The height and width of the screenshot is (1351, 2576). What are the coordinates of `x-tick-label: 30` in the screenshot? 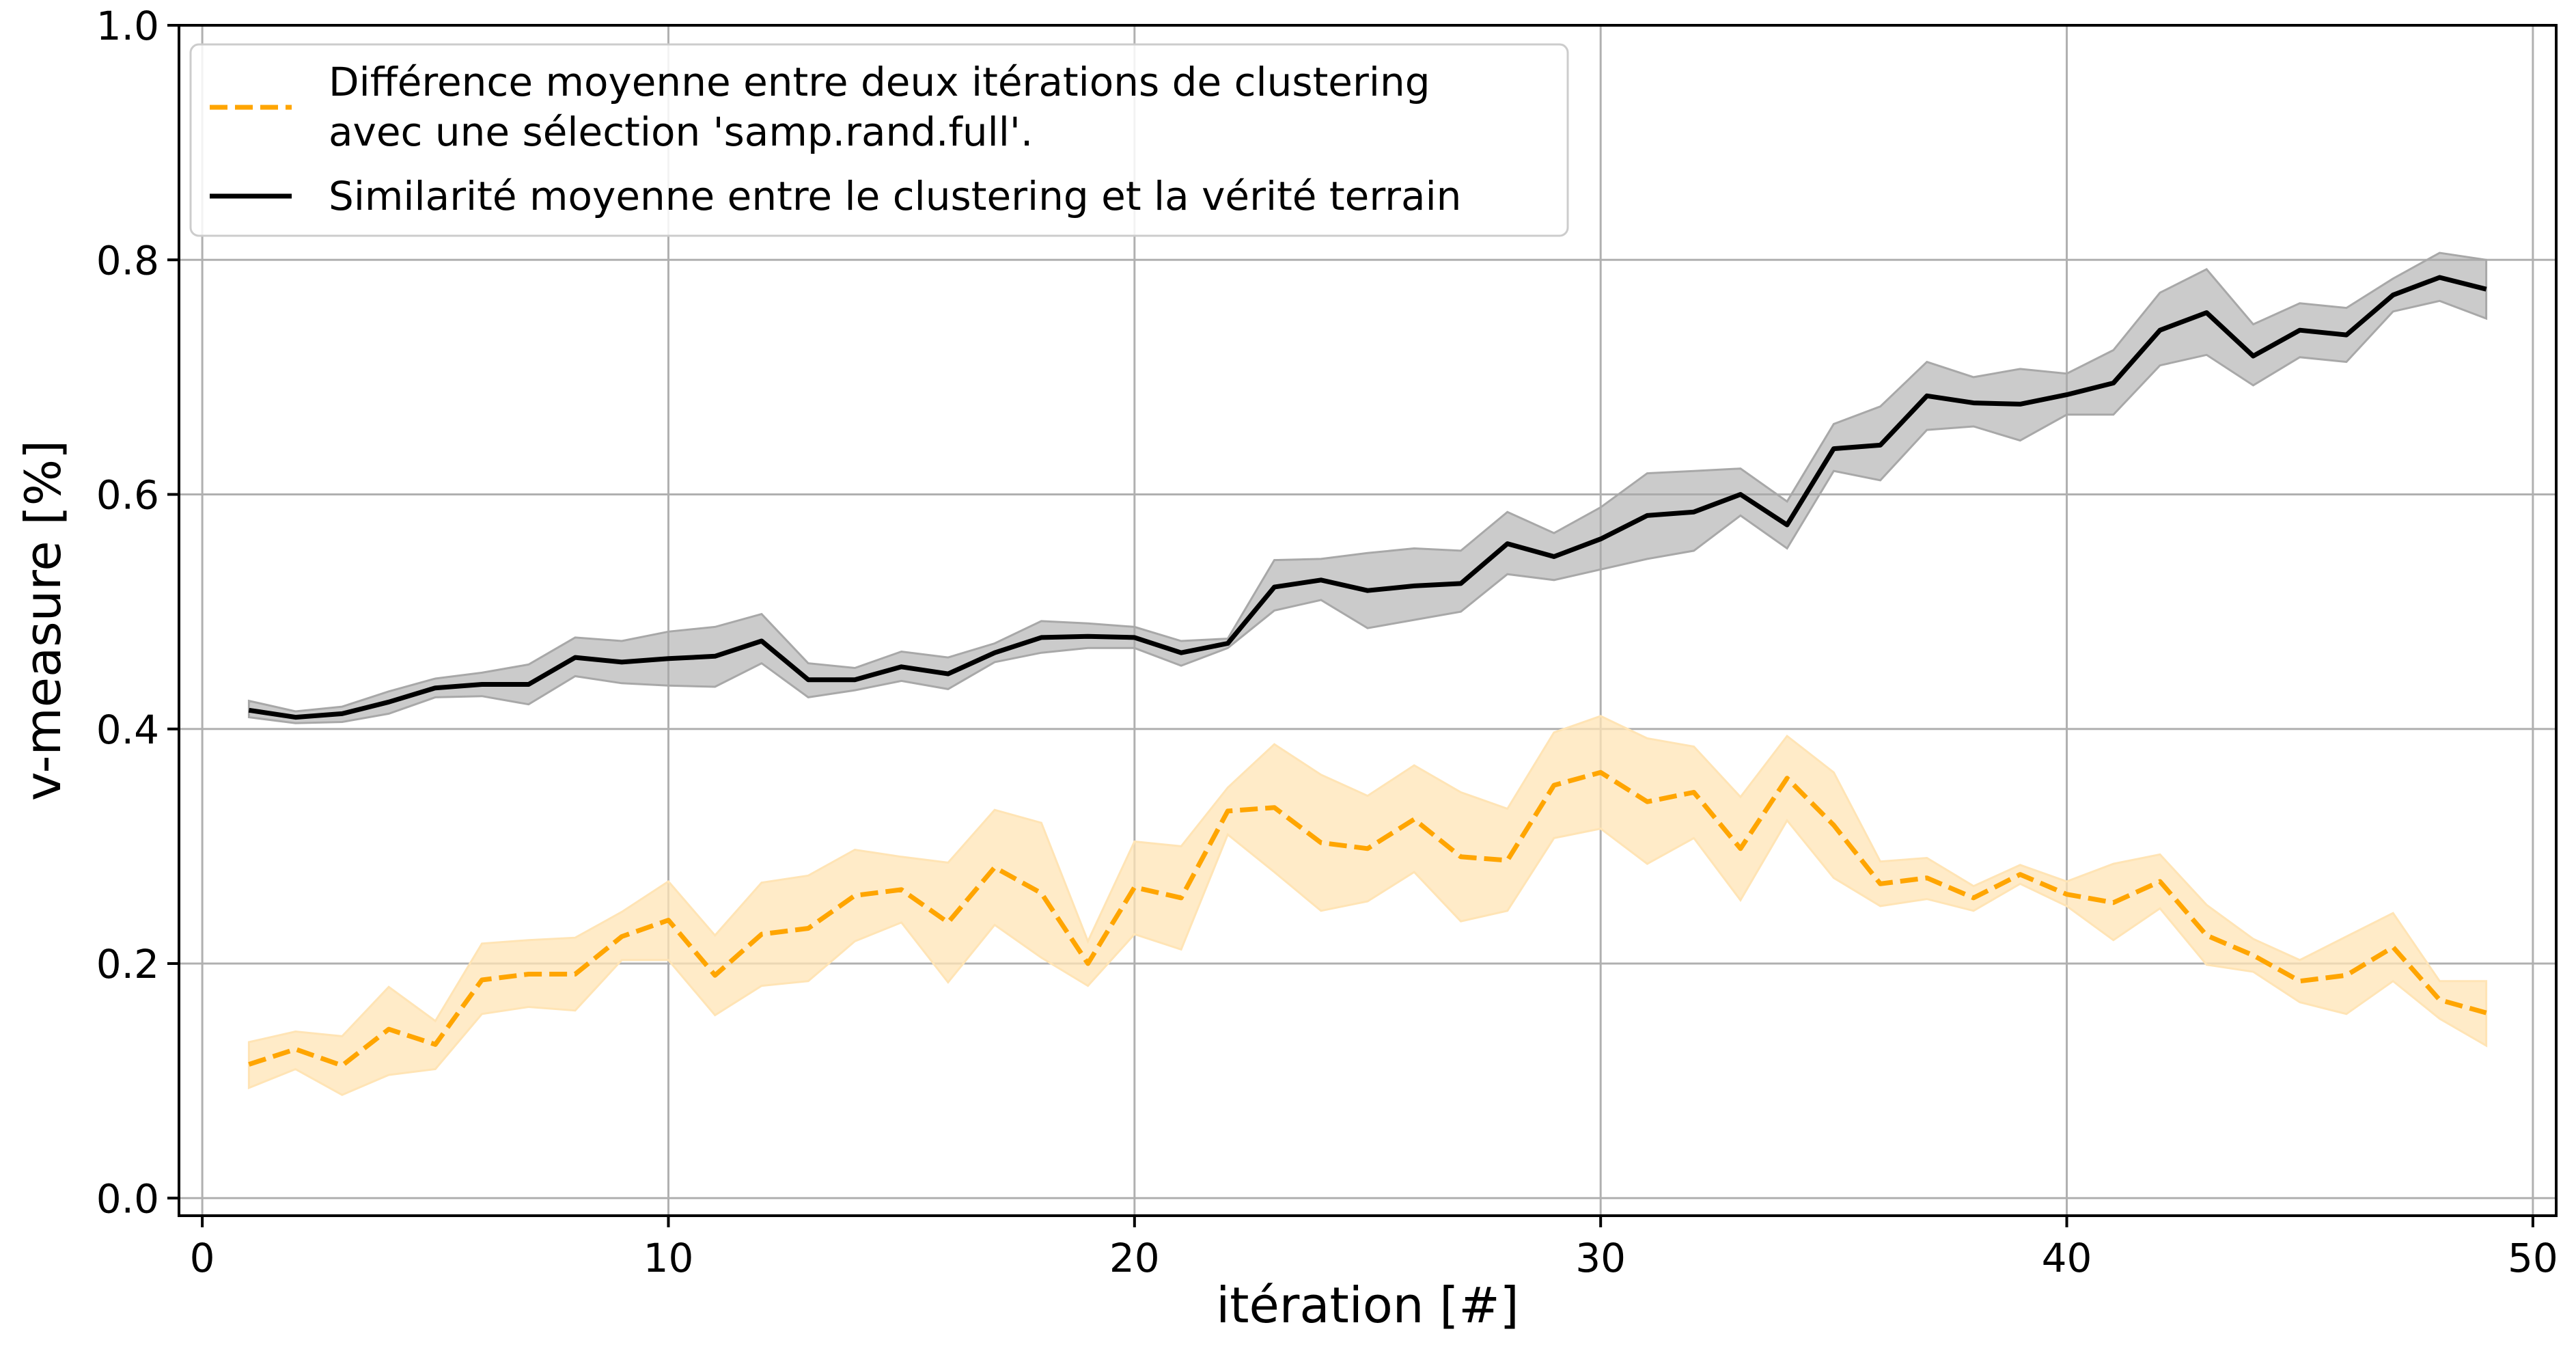 It's located at (1601, 1258).